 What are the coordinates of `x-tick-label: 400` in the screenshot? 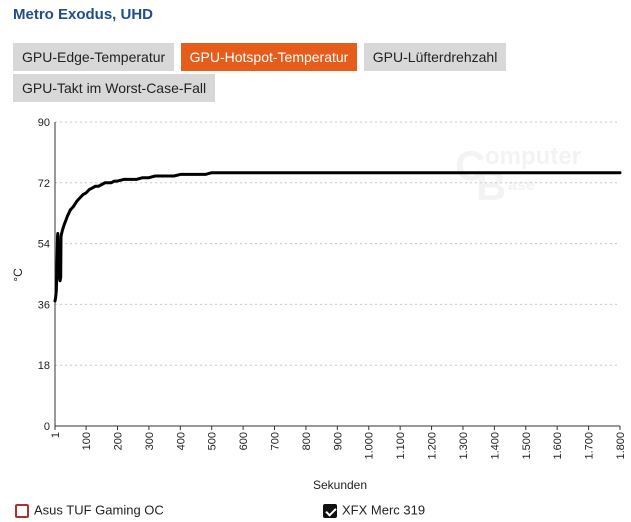 It's located at (181, 441).